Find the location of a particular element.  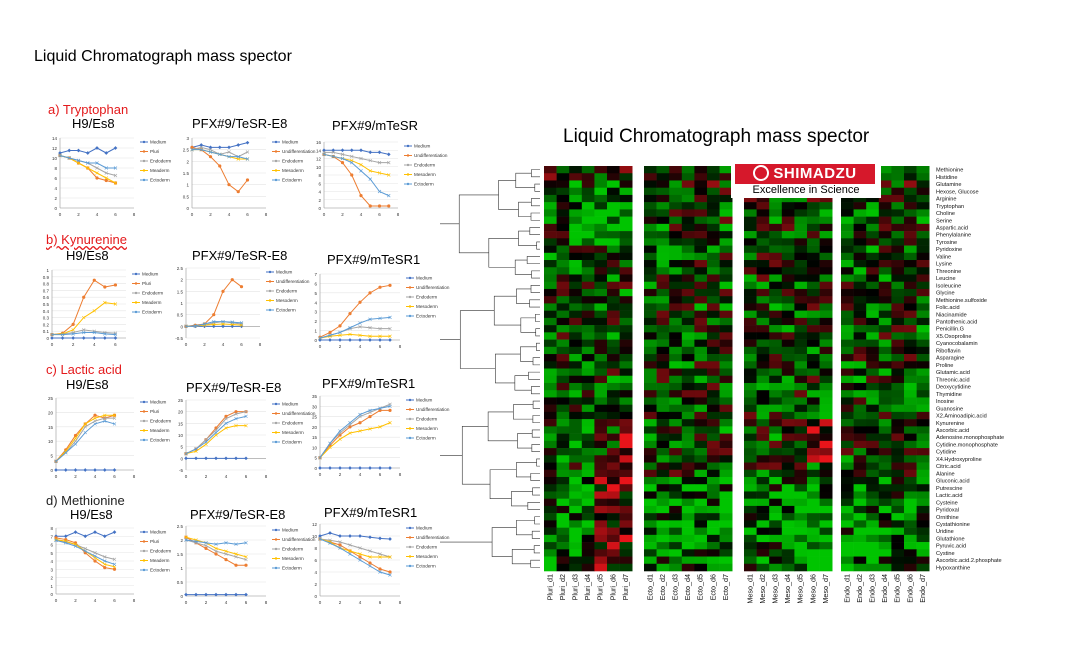

dendrogram-branch is located at coordinates (525, 441).